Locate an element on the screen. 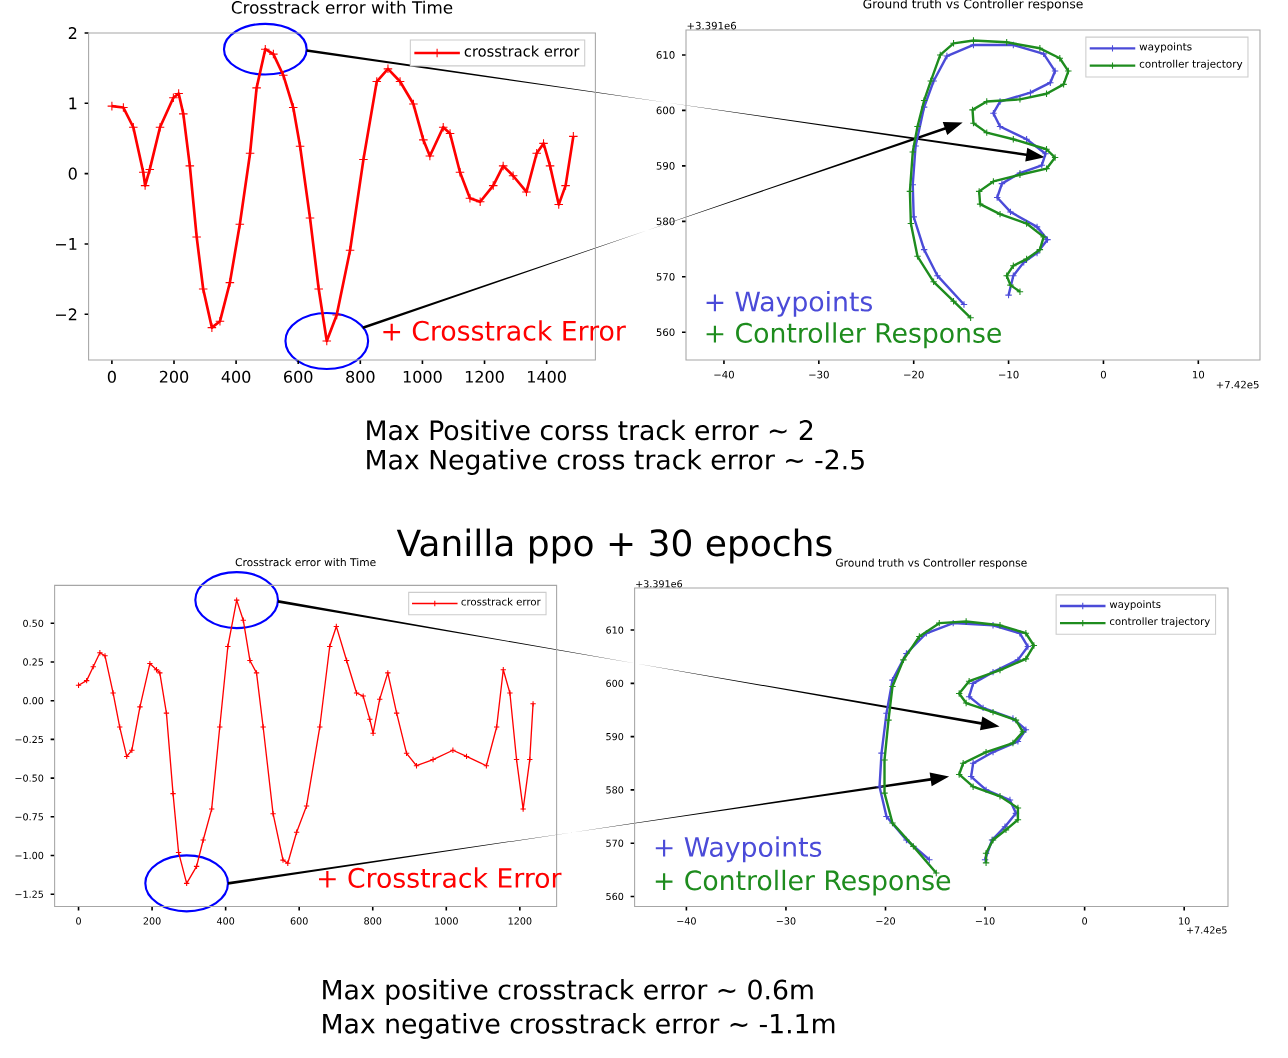  x-tick-label: 1200 is located at coordinates (484, 376).